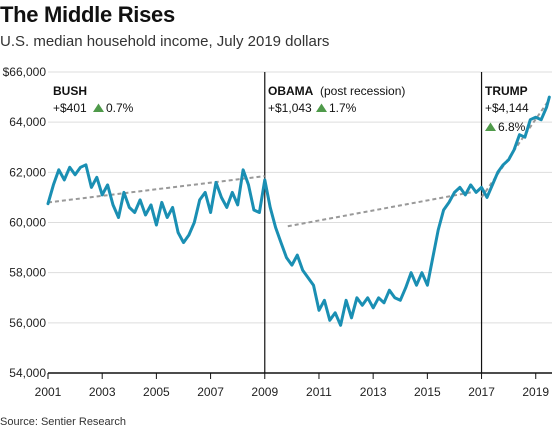 The image size is (554, 435). Describe the element at coordinates (264, 392) in the screenshot. I see `x-tick-label: 2009` at that location.